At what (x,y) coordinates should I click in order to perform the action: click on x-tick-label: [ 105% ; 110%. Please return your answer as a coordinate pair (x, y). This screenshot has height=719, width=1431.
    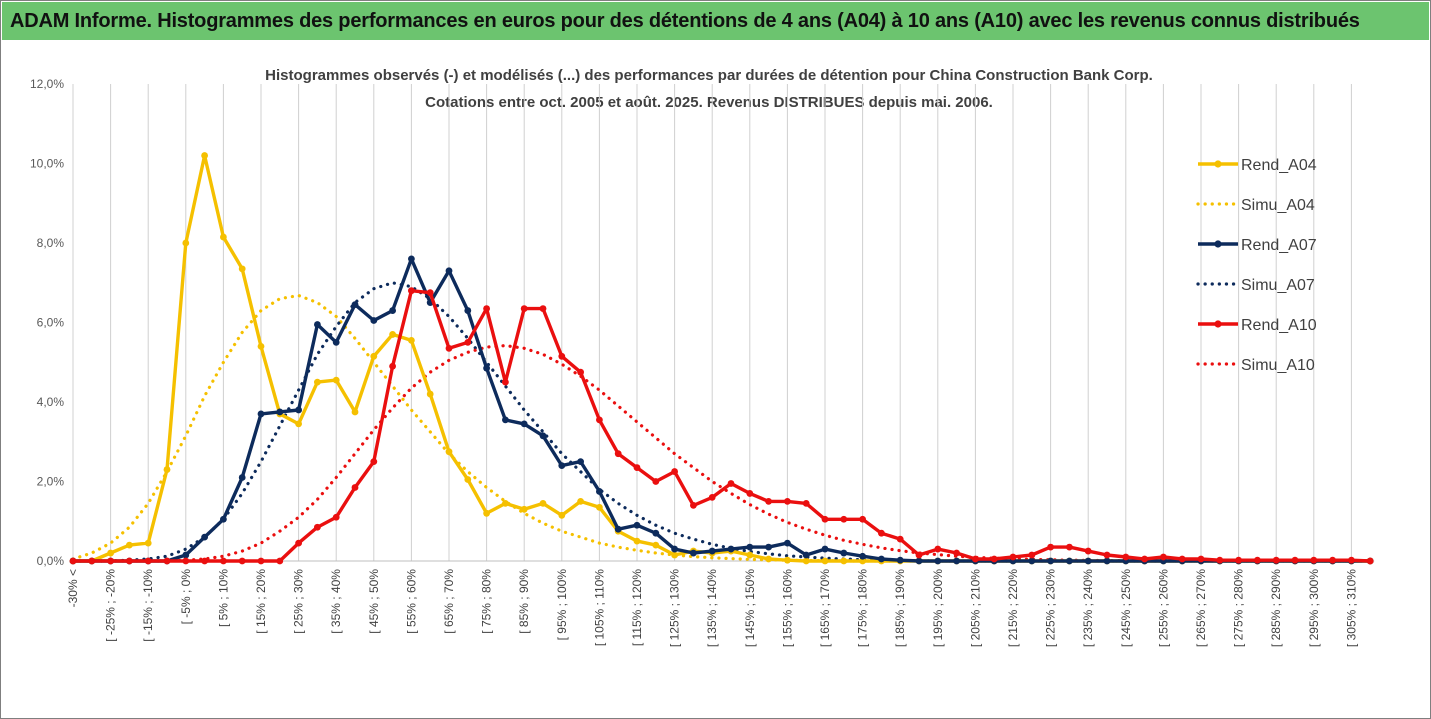
    Looking at the image, I should click on (599, 607).